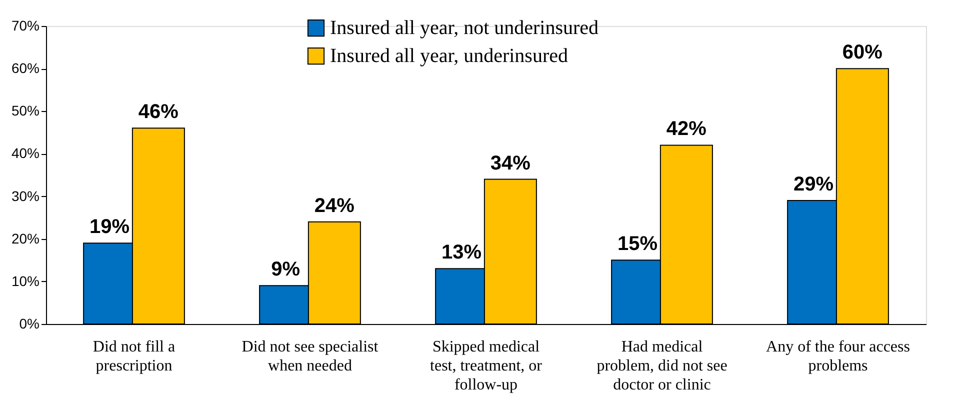 This screenshot has width=969, height=406. What do you see at coordinates (25, 238) in the screenshot?
I see `y-tick-label: 20%` at bounding box center [25, 238].